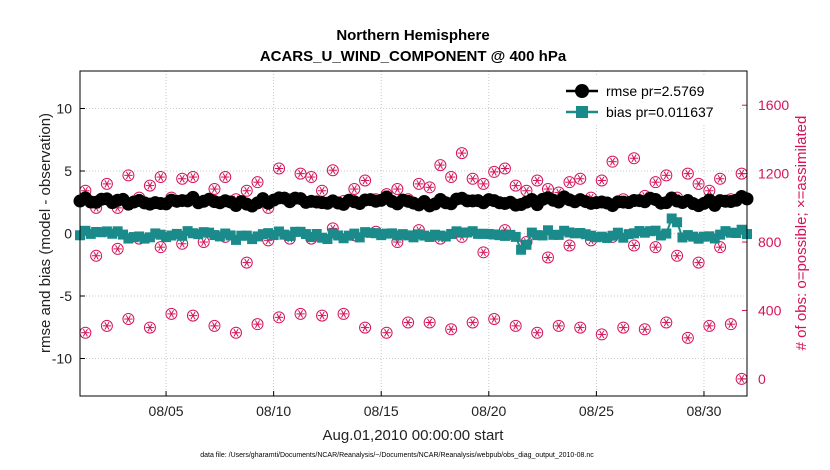 The width and height of the screenshot is (830, 470). What do you see at coordinates (413, 201) in the screenshot?
I see `rmse-series` at bounding box center [413, 201].